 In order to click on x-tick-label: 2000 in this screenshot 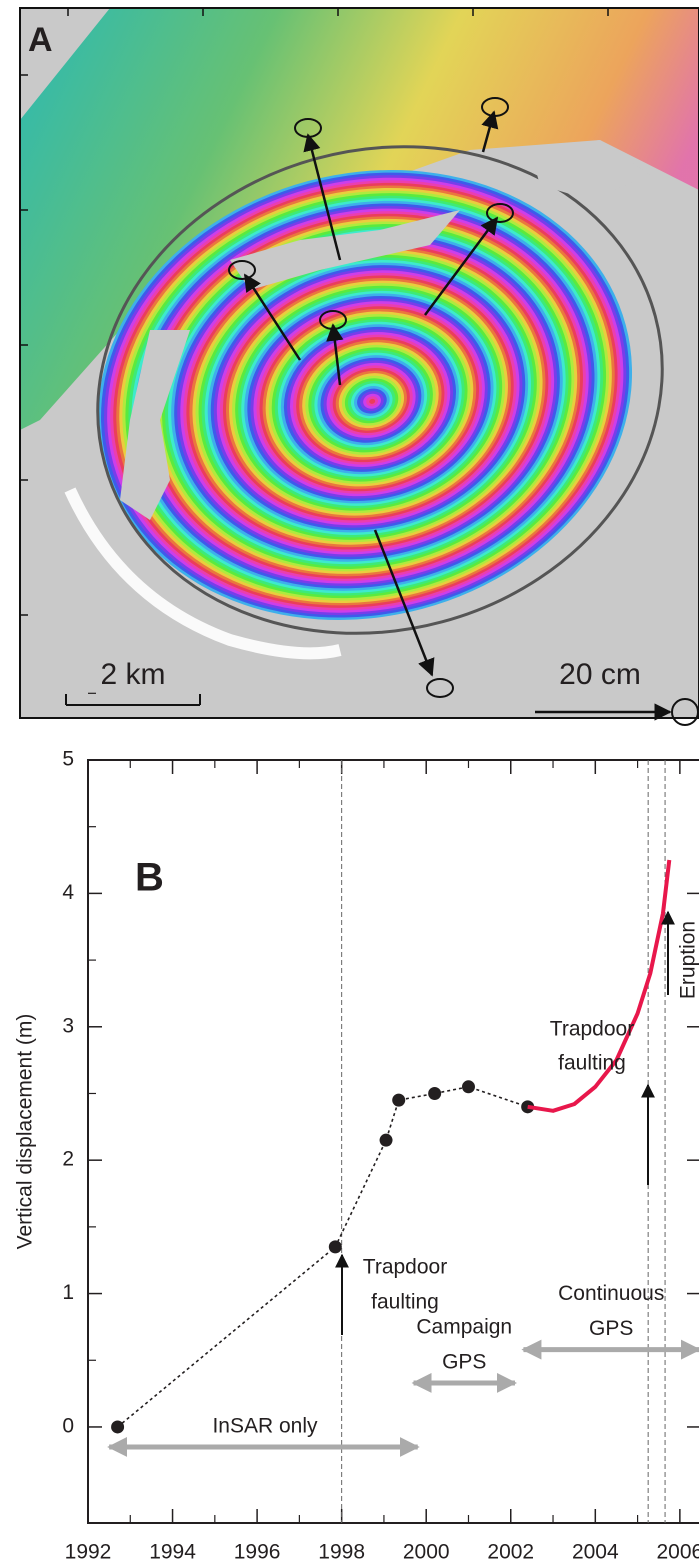, I will do `click(426, 1552)`.